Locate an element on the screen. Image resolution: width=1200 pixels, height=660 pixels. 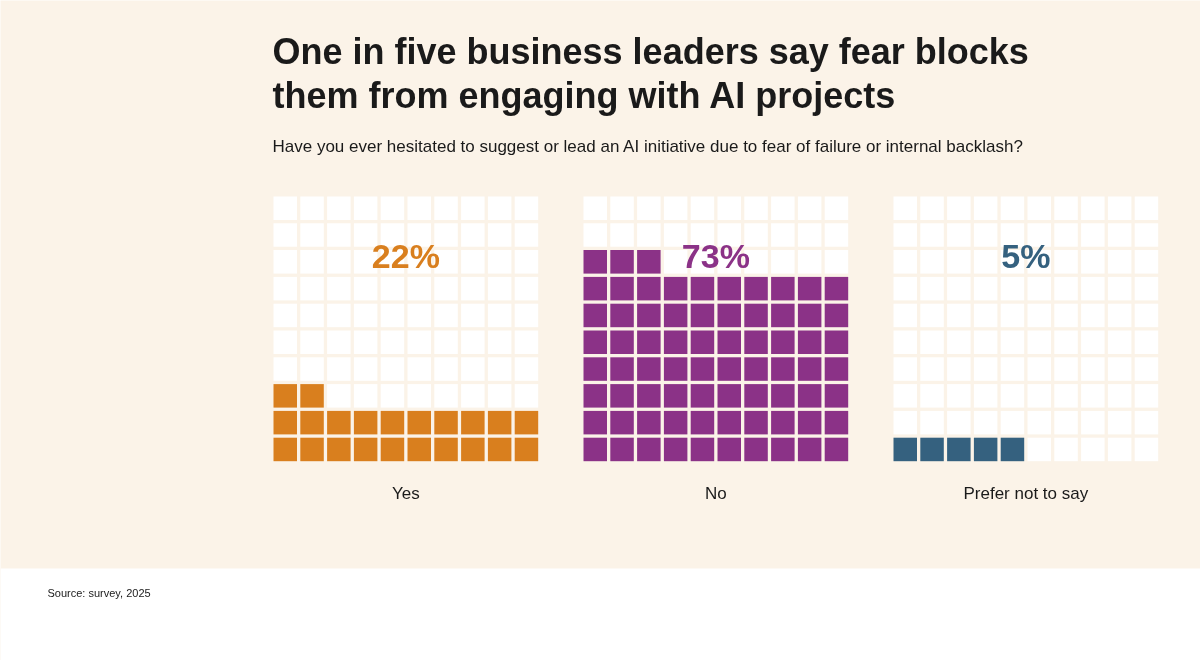
text: Have you ever hesitated to suggest or lead an AI initiative due to fear of failure or internal backlash? is located at coordinates (647, 146).